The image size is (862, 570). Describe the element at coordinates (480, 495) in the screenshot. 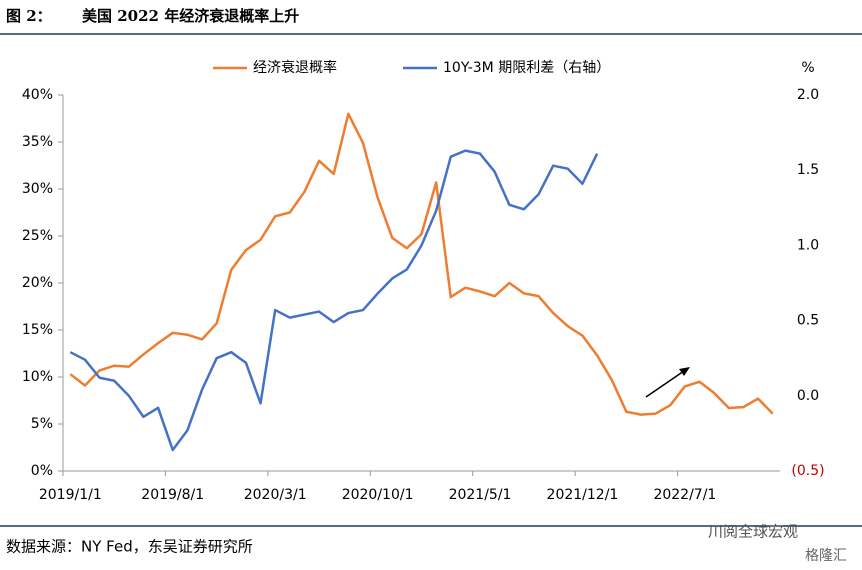

I see `x-tick-label: 2021/5/1` at that location.